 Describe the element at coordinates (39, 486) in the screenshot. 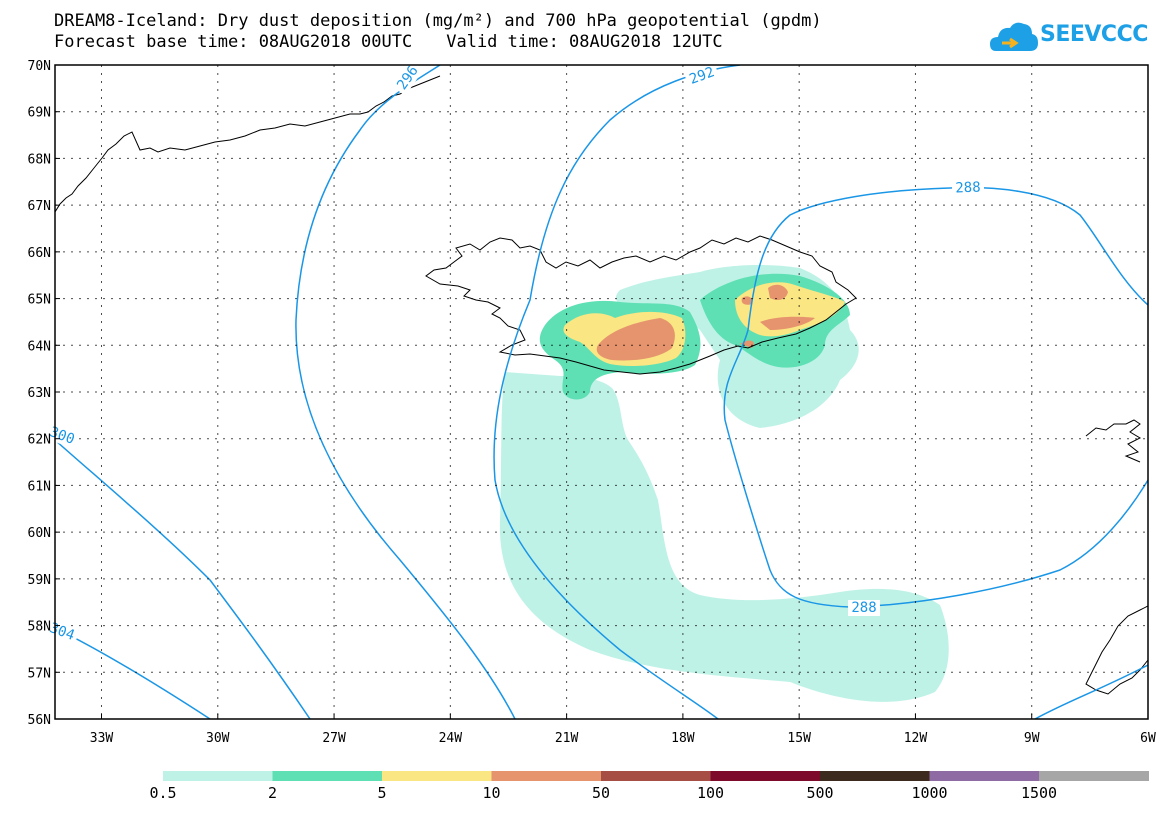

I see `lat-label: 61N` at that location.